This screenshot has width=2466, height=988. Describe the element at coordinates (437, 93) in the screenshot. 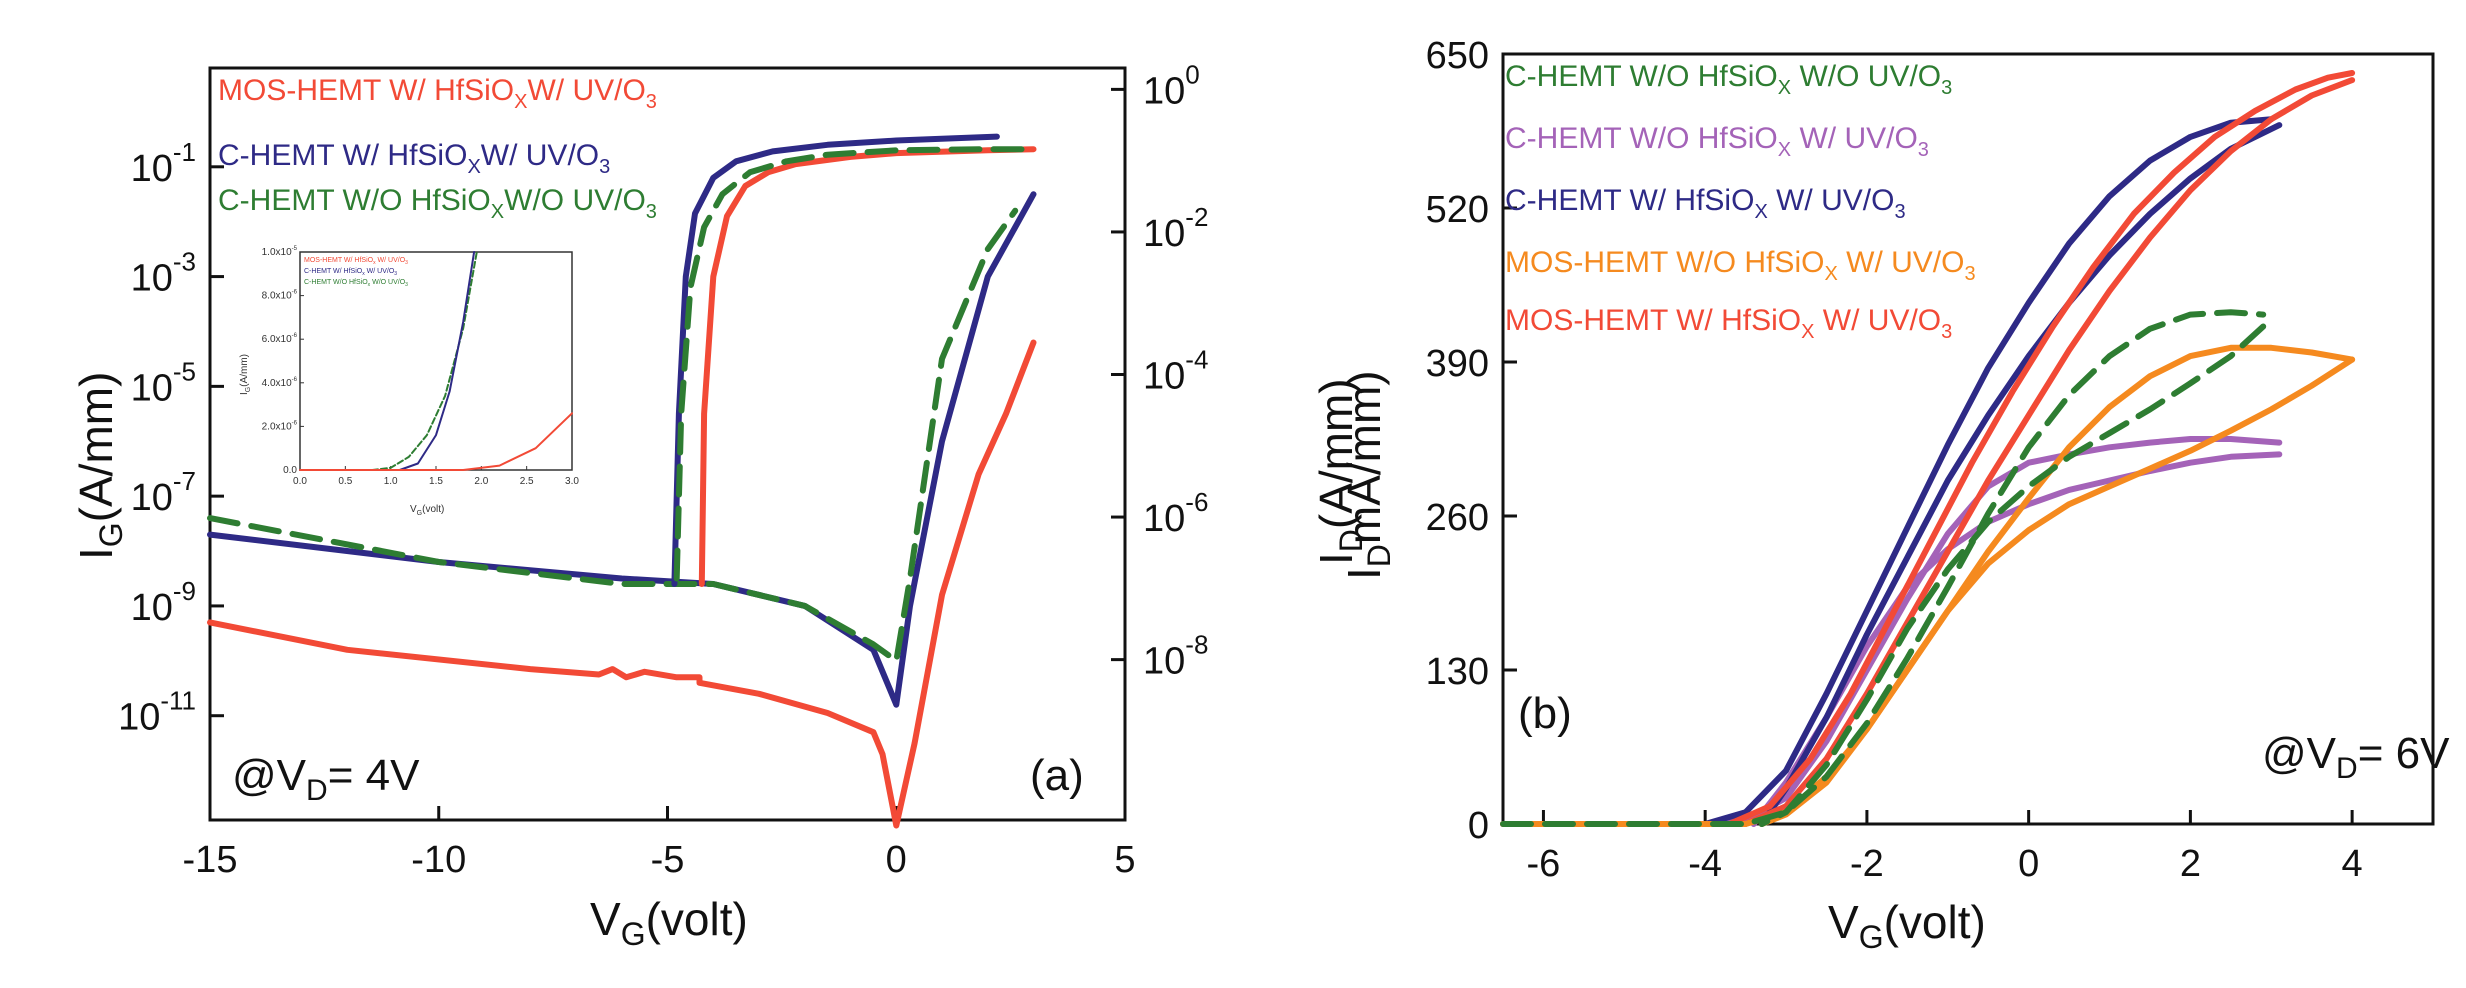

I see `panel-a-legend-entry-mos-hemt: MOS-HEMT W/ HfSiOXW/ UV/O3` at that location.